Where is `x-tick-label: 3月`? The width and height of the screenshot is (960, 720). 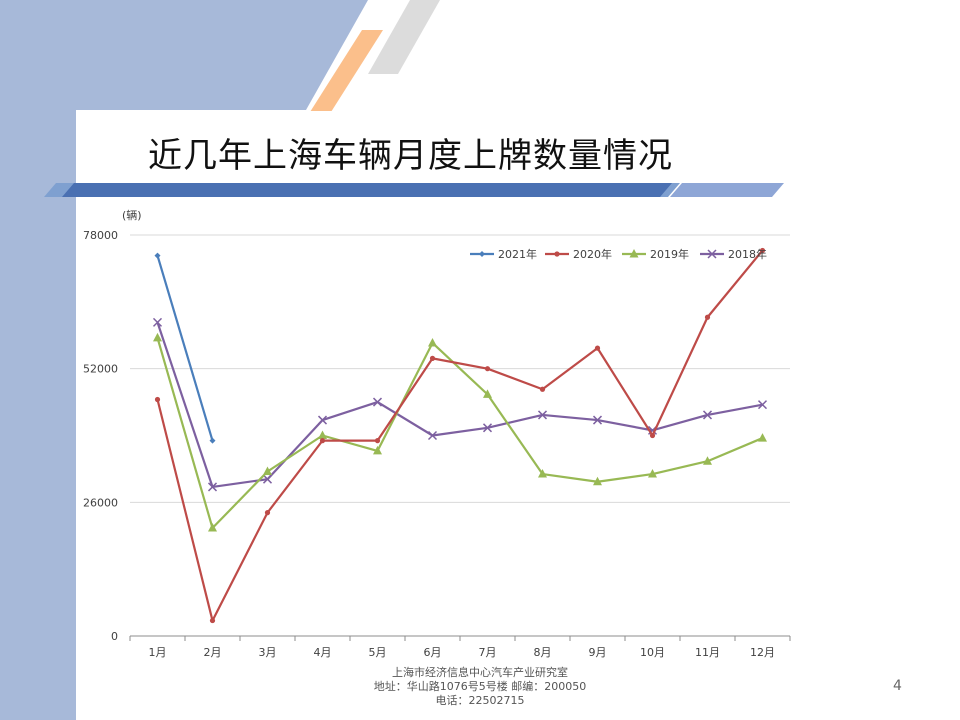 x-tick-label: 3月 is located at coordinates (268, 652).